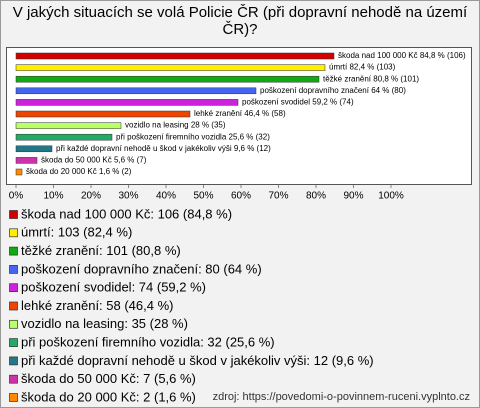 The width and height of the screenshot is (480, 408). Describe the element at coordinates (126, 213) in the screenshot. I see `legend-label: škoda nad 100 000 Kč: 106 (84,8 %)` at that location.